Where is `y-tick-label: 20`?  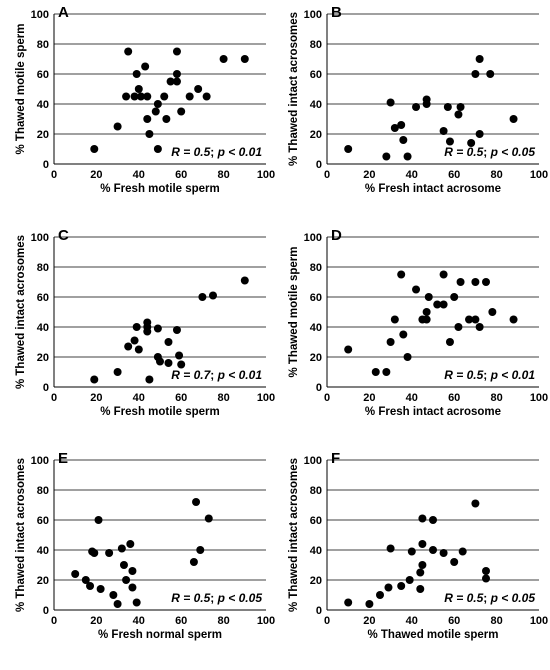 y-tick-label: 20 is located at coordinates (316, 135).